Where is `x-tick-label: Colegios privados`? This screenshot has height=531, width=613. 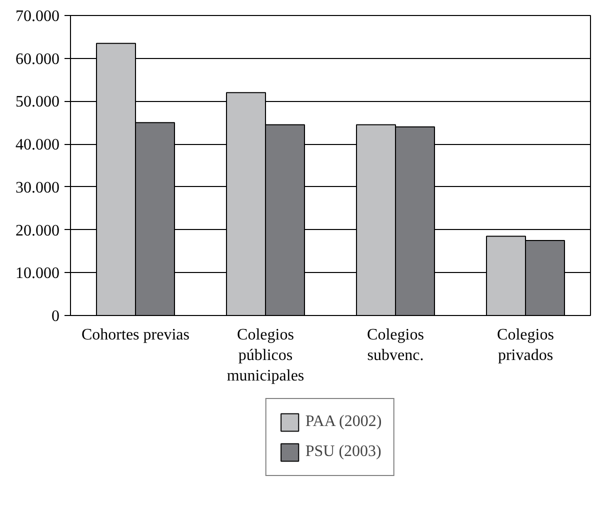
x-tick-label: Colegios privados is located at coordinates (525, 345).